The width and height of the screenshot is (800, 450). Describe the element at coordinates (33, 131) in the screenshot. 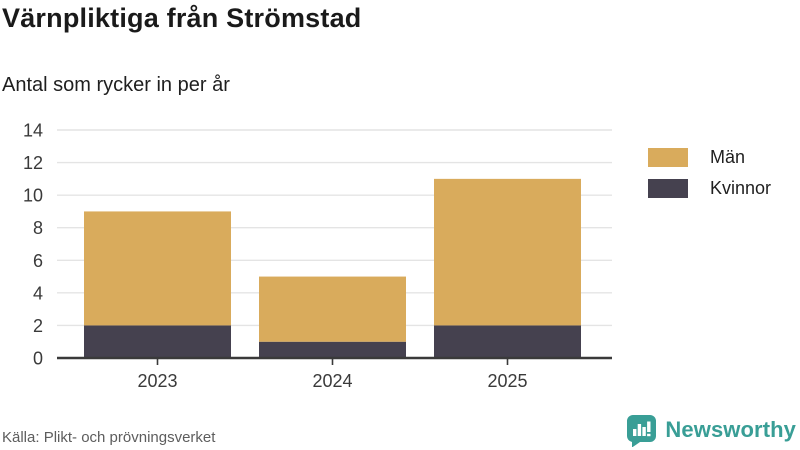

I see `y-axis-tick-label: 14` at that location.